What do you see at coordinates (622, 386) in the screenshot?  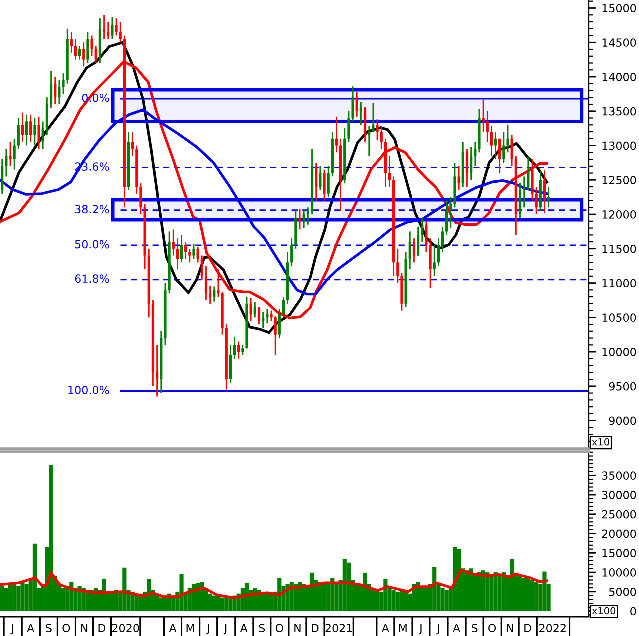 I see `y-tick-label: 9500` at bounding box center [622, 386].